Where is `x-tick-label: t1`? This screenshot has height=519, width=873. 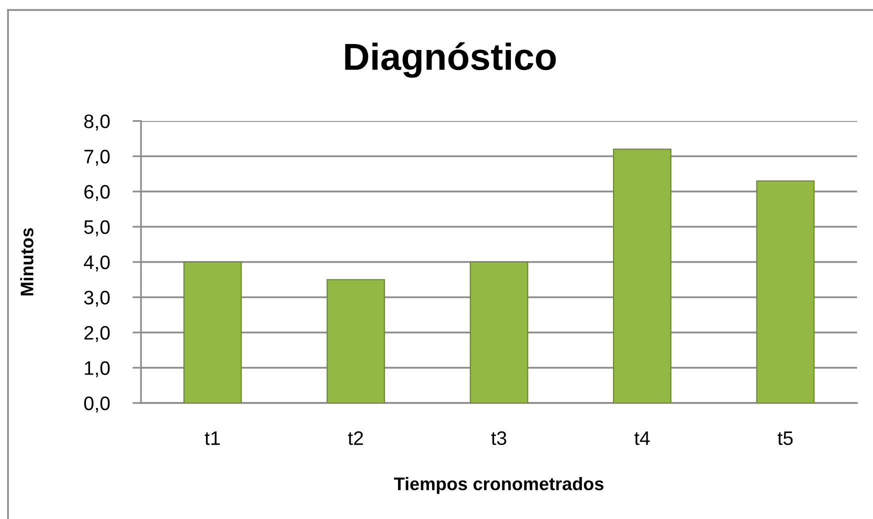 x-tick-label: t1 is located at coordinates (212, 438).